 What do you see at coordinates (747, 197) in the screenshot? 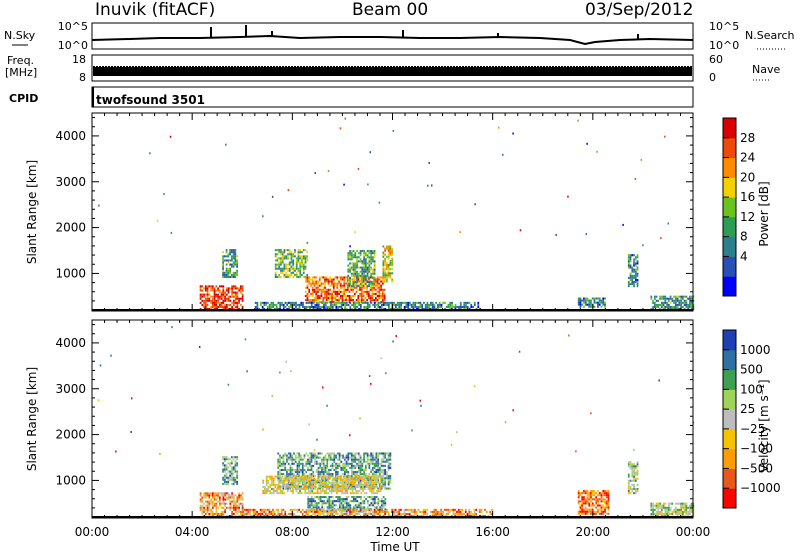
I see `colorbar-tick-label: 16` at bounding box center [747, 197].